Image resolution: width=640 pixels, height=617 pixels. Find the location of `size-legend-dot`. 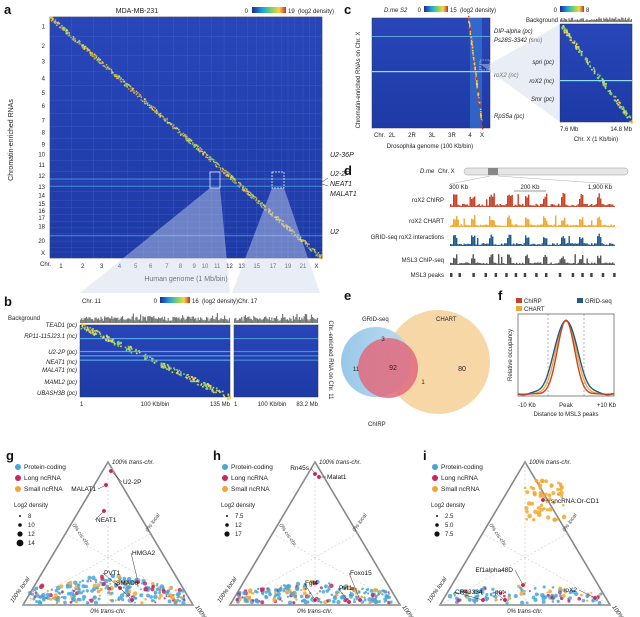

size-legend-dot is located at coordinates (227, 534).